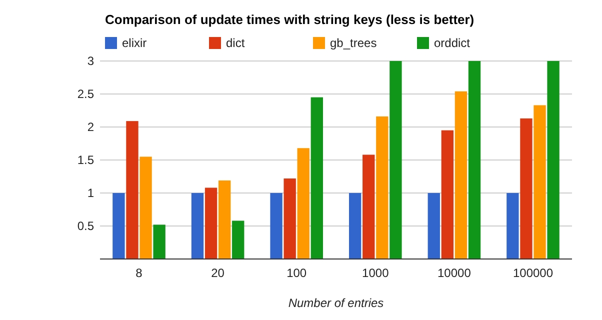 This screenshot has height=320, width=602. Describe the element at coordinates (289, 19) in the screenshot. I see `chart-title: Comparison of update times with string keys (less is better)` at that location.